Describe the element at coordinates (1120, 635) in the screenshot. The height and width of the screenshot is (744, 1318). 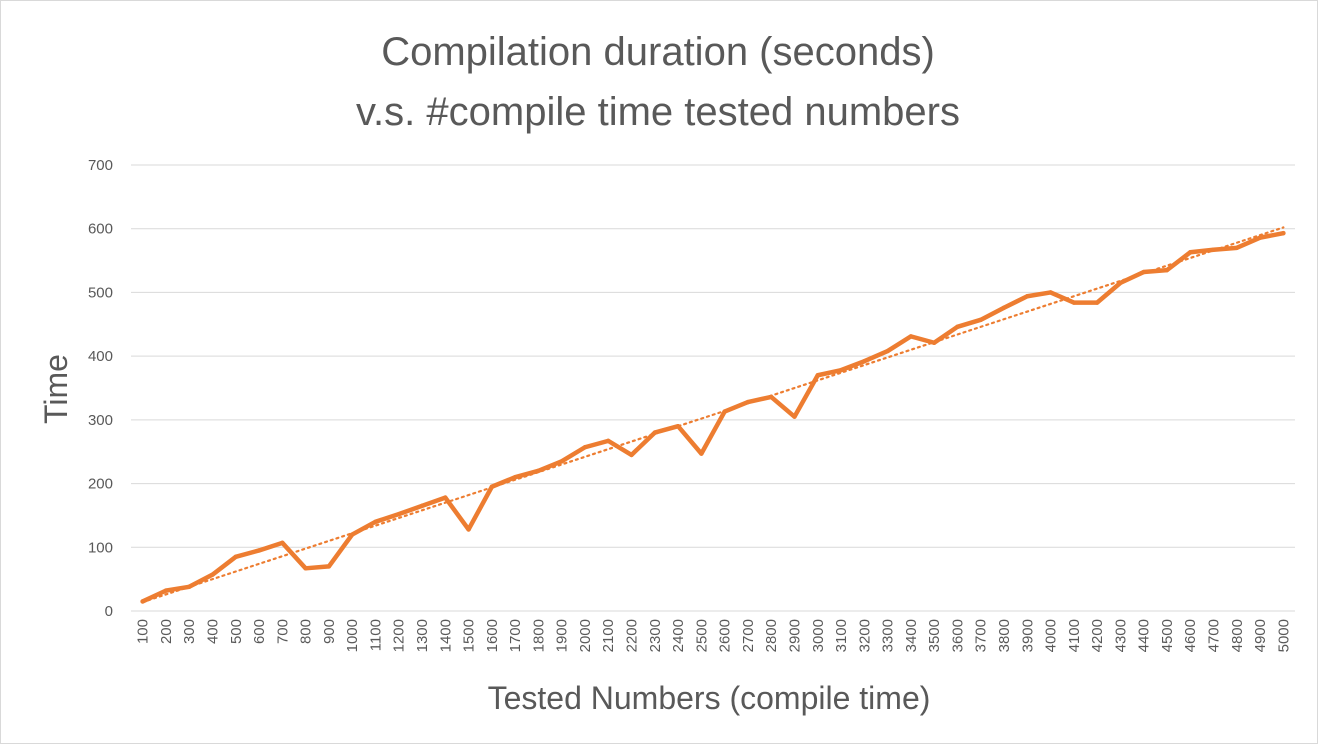
I see `x-tick-label: 4300` at that location.